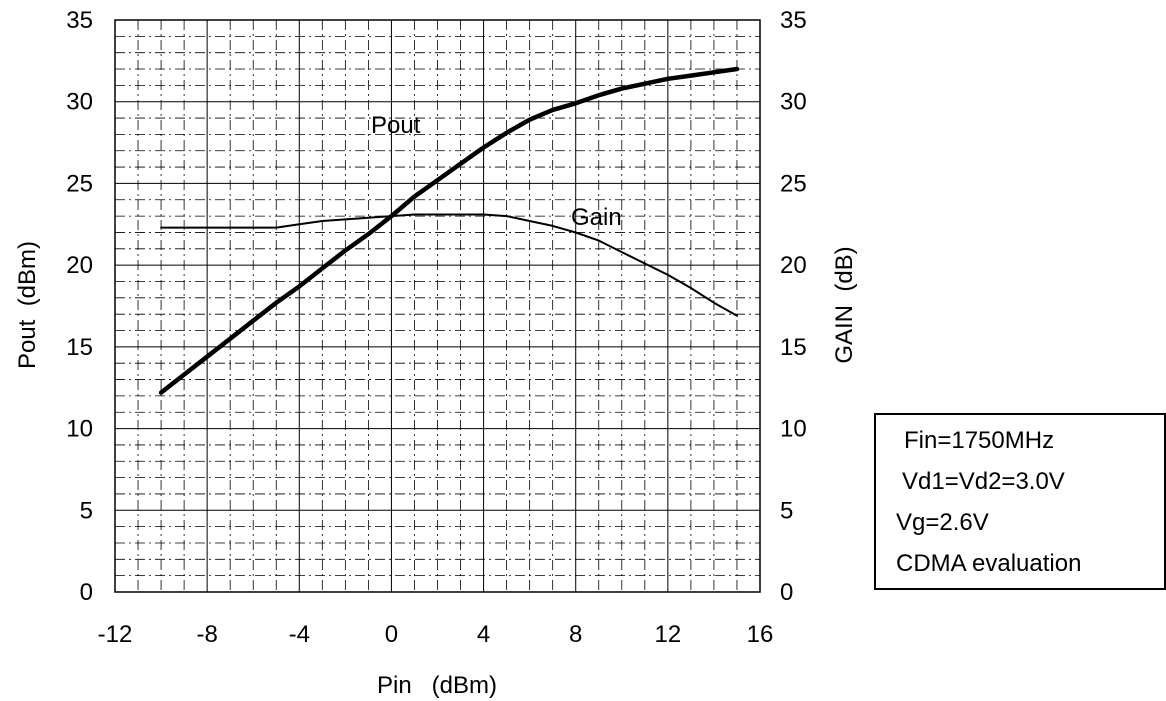 This screenshot has height=701, width=1166. Describe the element at coordinates (844, 304) in the screenshot. I see `y-axis-right-title: GAIN (dB)` at that location.